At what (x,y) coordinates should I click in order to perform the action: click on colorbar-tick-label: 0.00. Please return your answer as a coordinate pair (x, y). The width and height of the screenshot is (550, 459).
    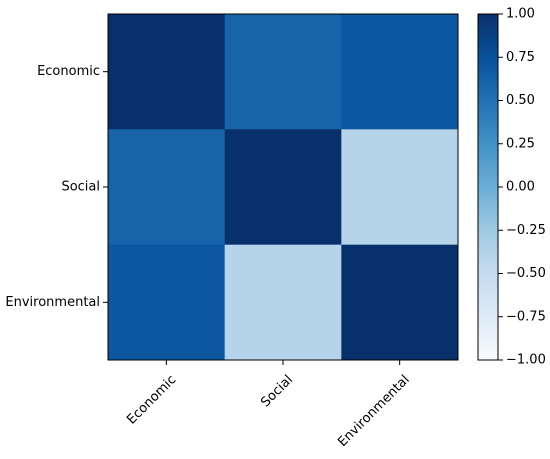
    Looking at the image, I should click on (520, 187).